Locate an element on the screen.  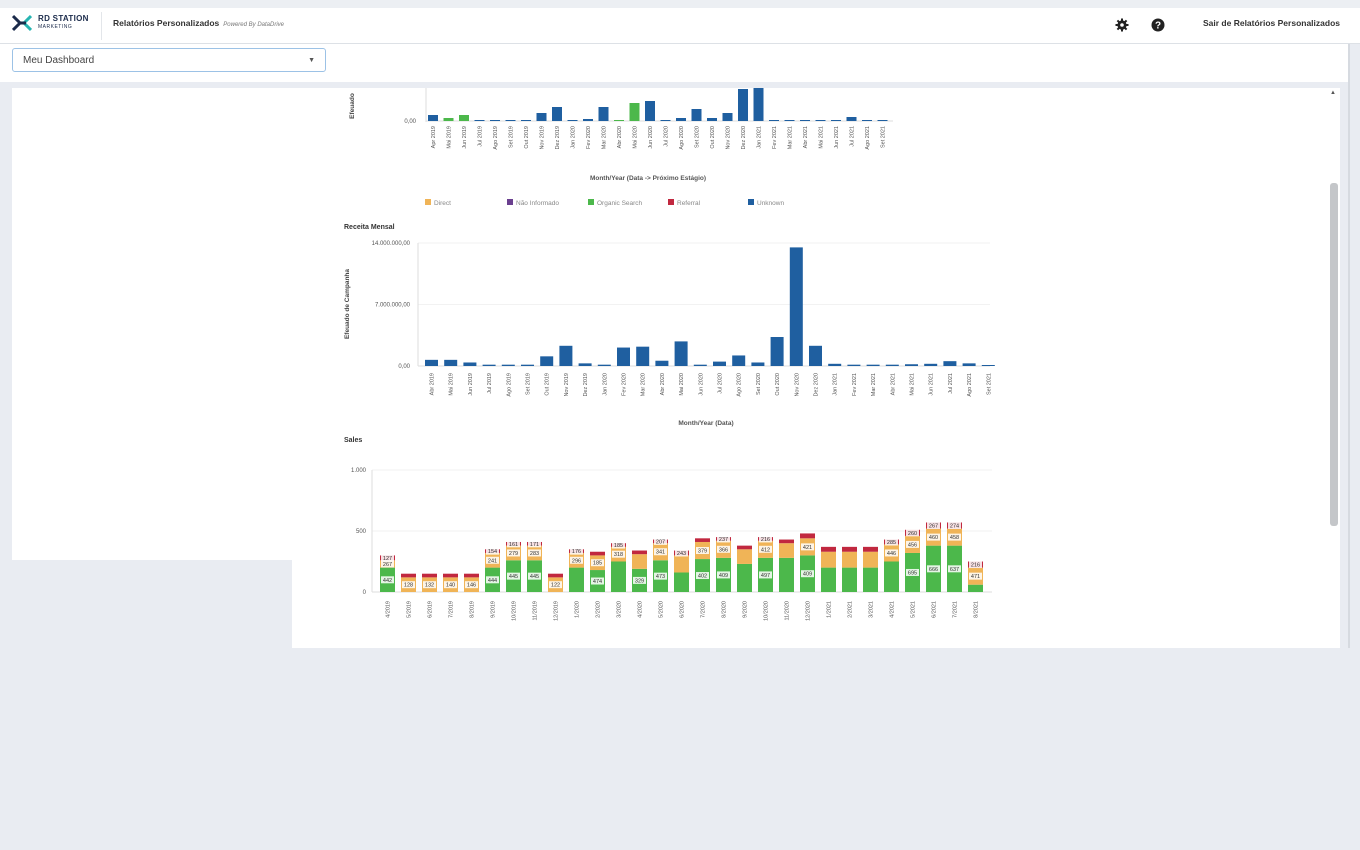
chart1-x-tick: Nov 2019 is located at coordinates (543, 138).